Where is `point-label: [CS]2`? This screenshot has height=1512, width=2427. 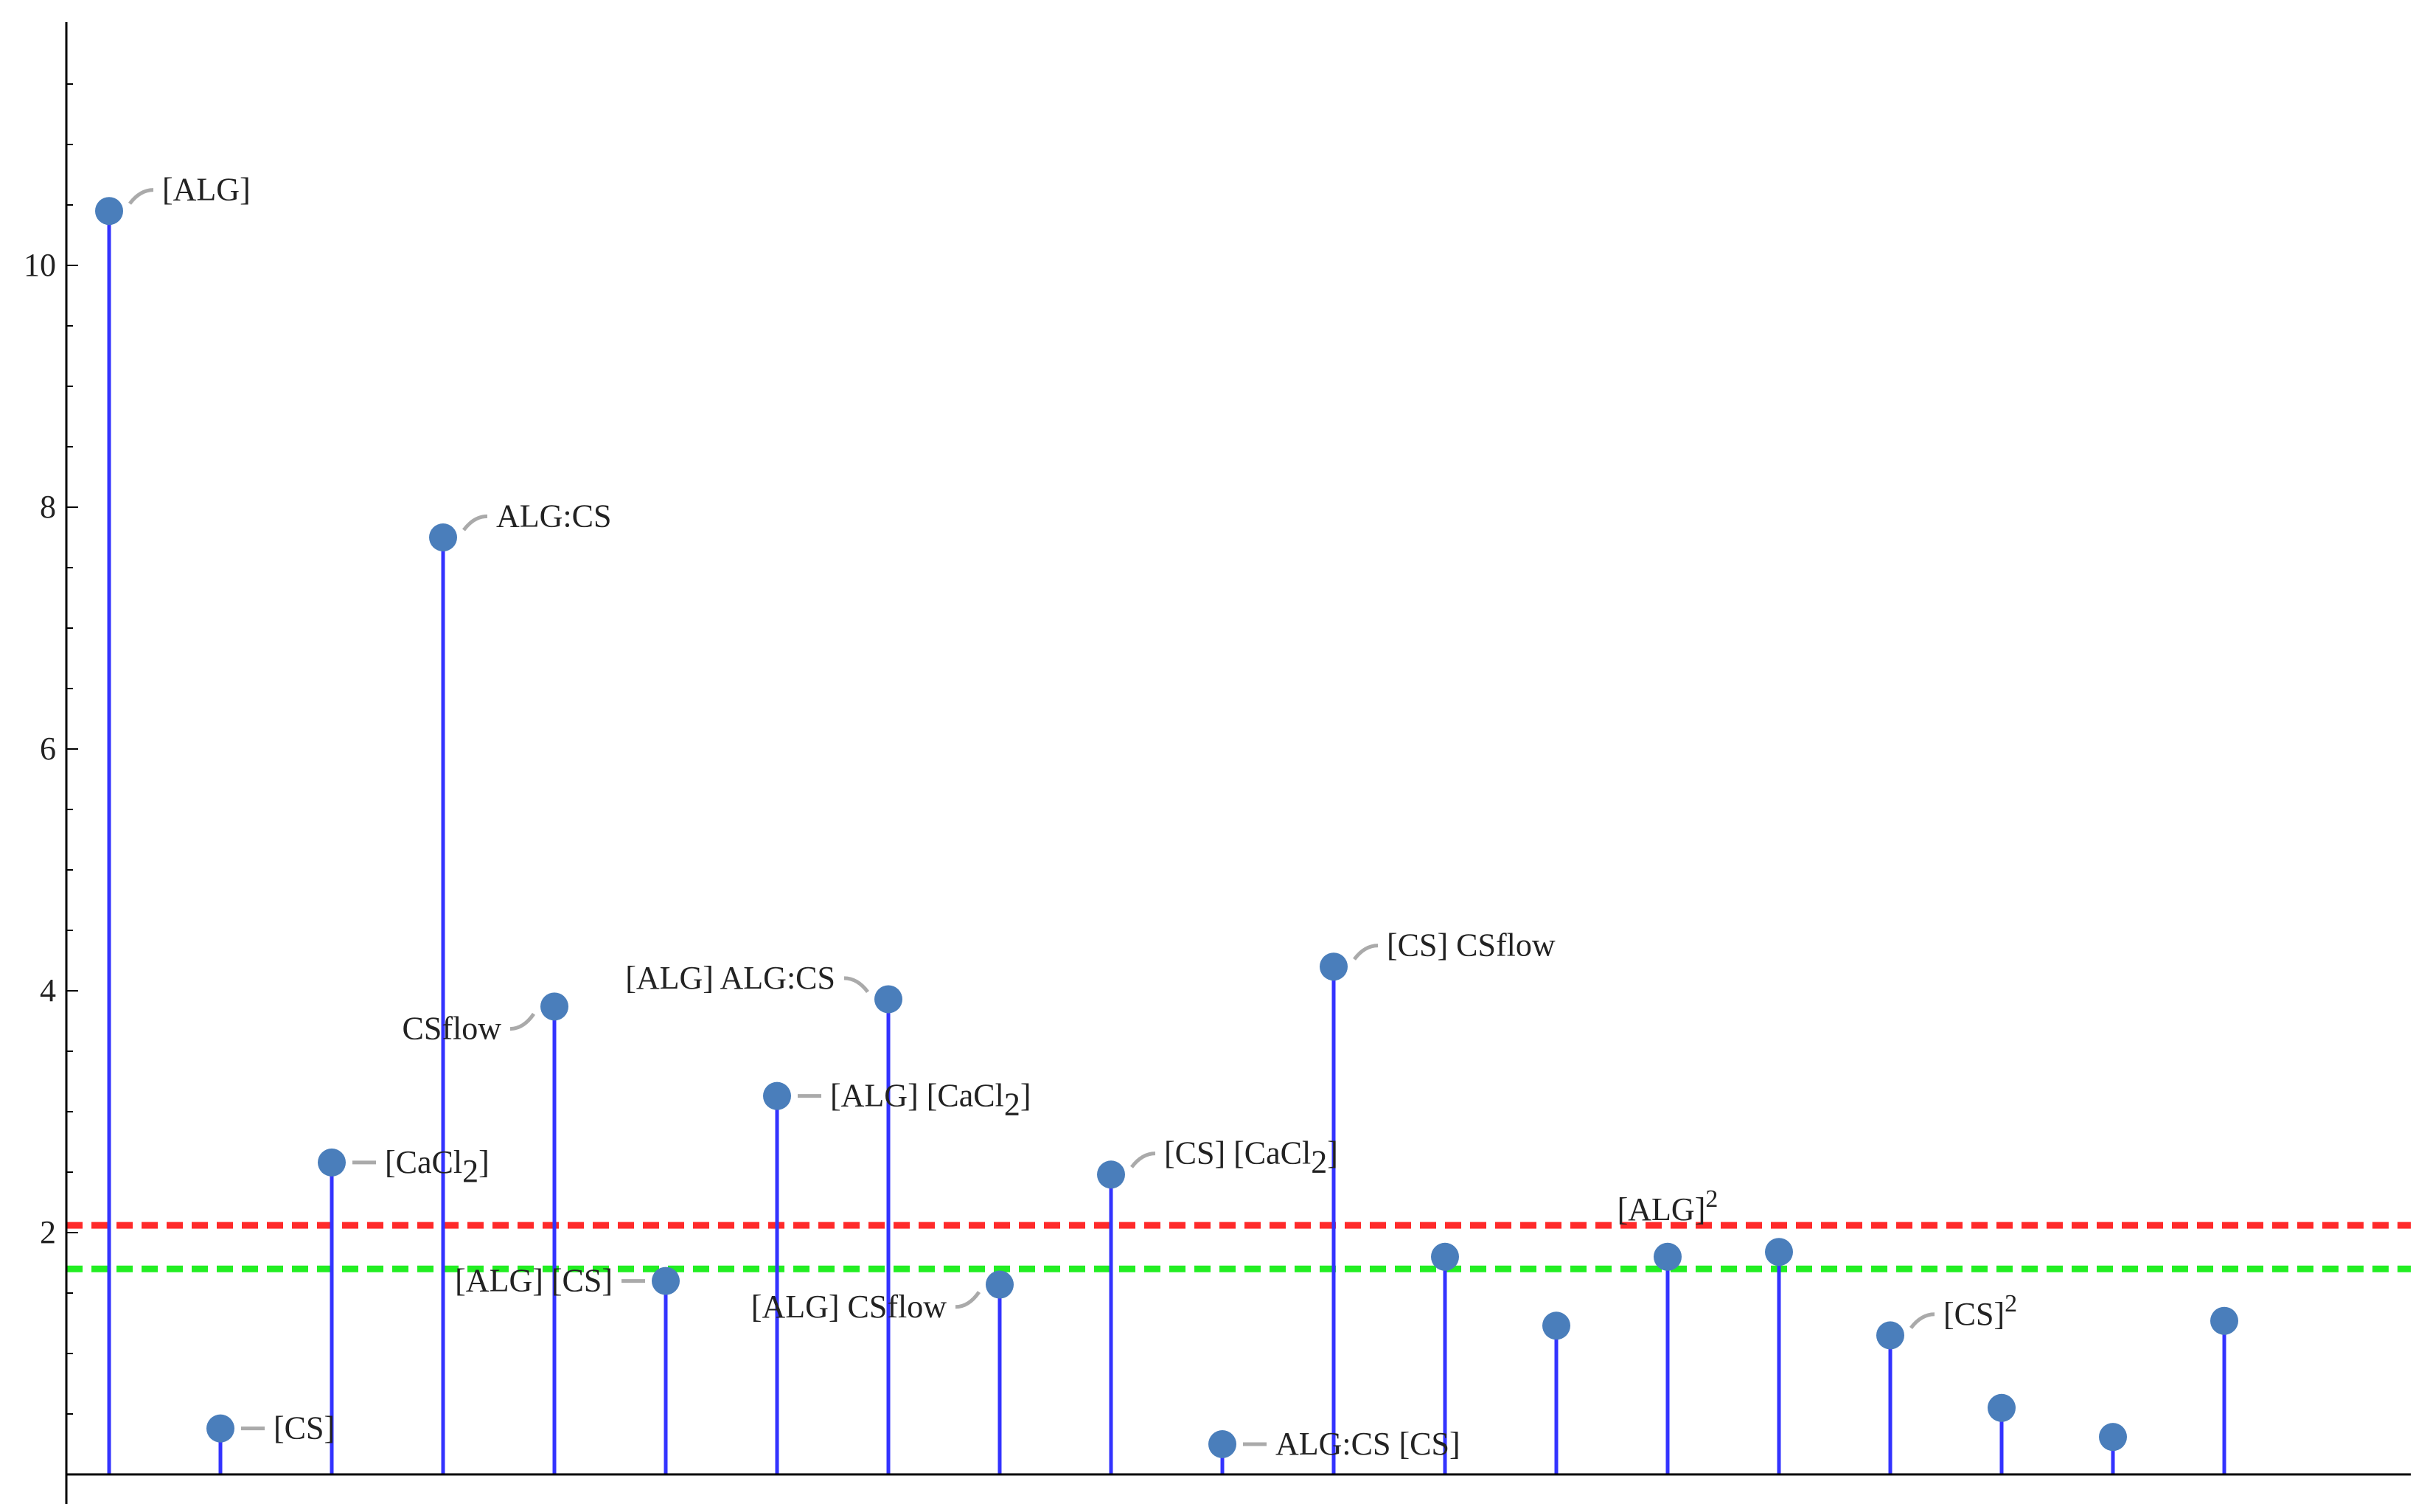
point-label: [CS]2 is located at coordinates (1980, 1311).